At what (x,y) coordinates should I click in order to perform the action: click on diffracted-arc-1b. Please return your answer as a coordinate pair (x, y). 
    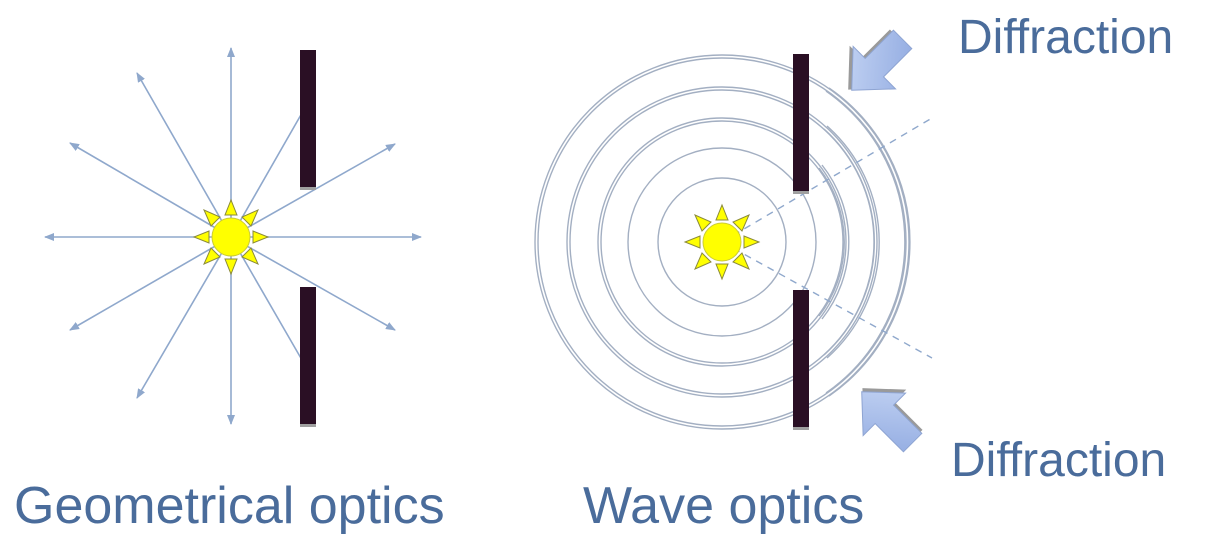
    Looking at the image, I should click on (831, 242).